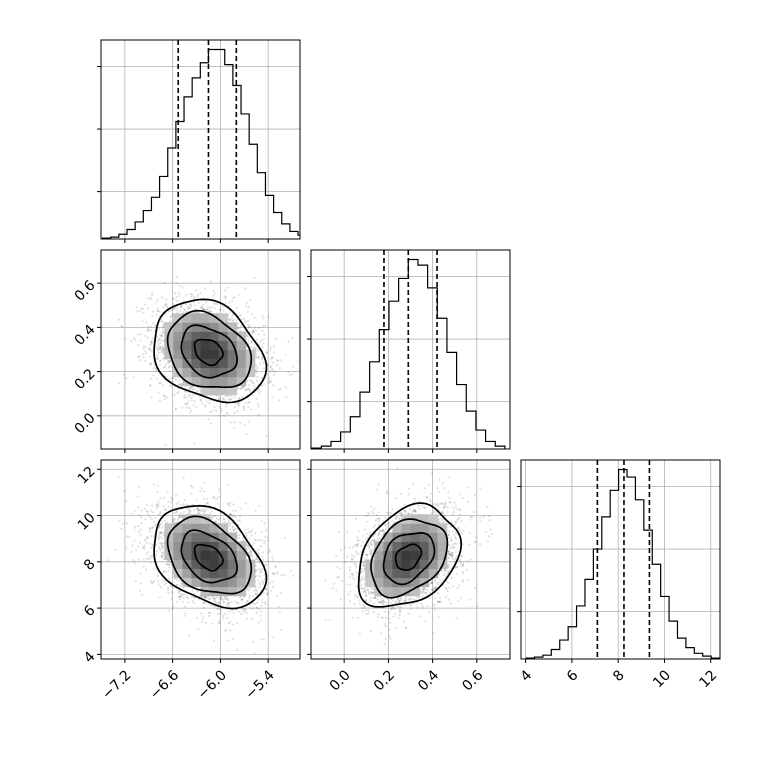  Describe the element at coordinates (622, 563) in the screenshot. I see `hist-steps` at that location.